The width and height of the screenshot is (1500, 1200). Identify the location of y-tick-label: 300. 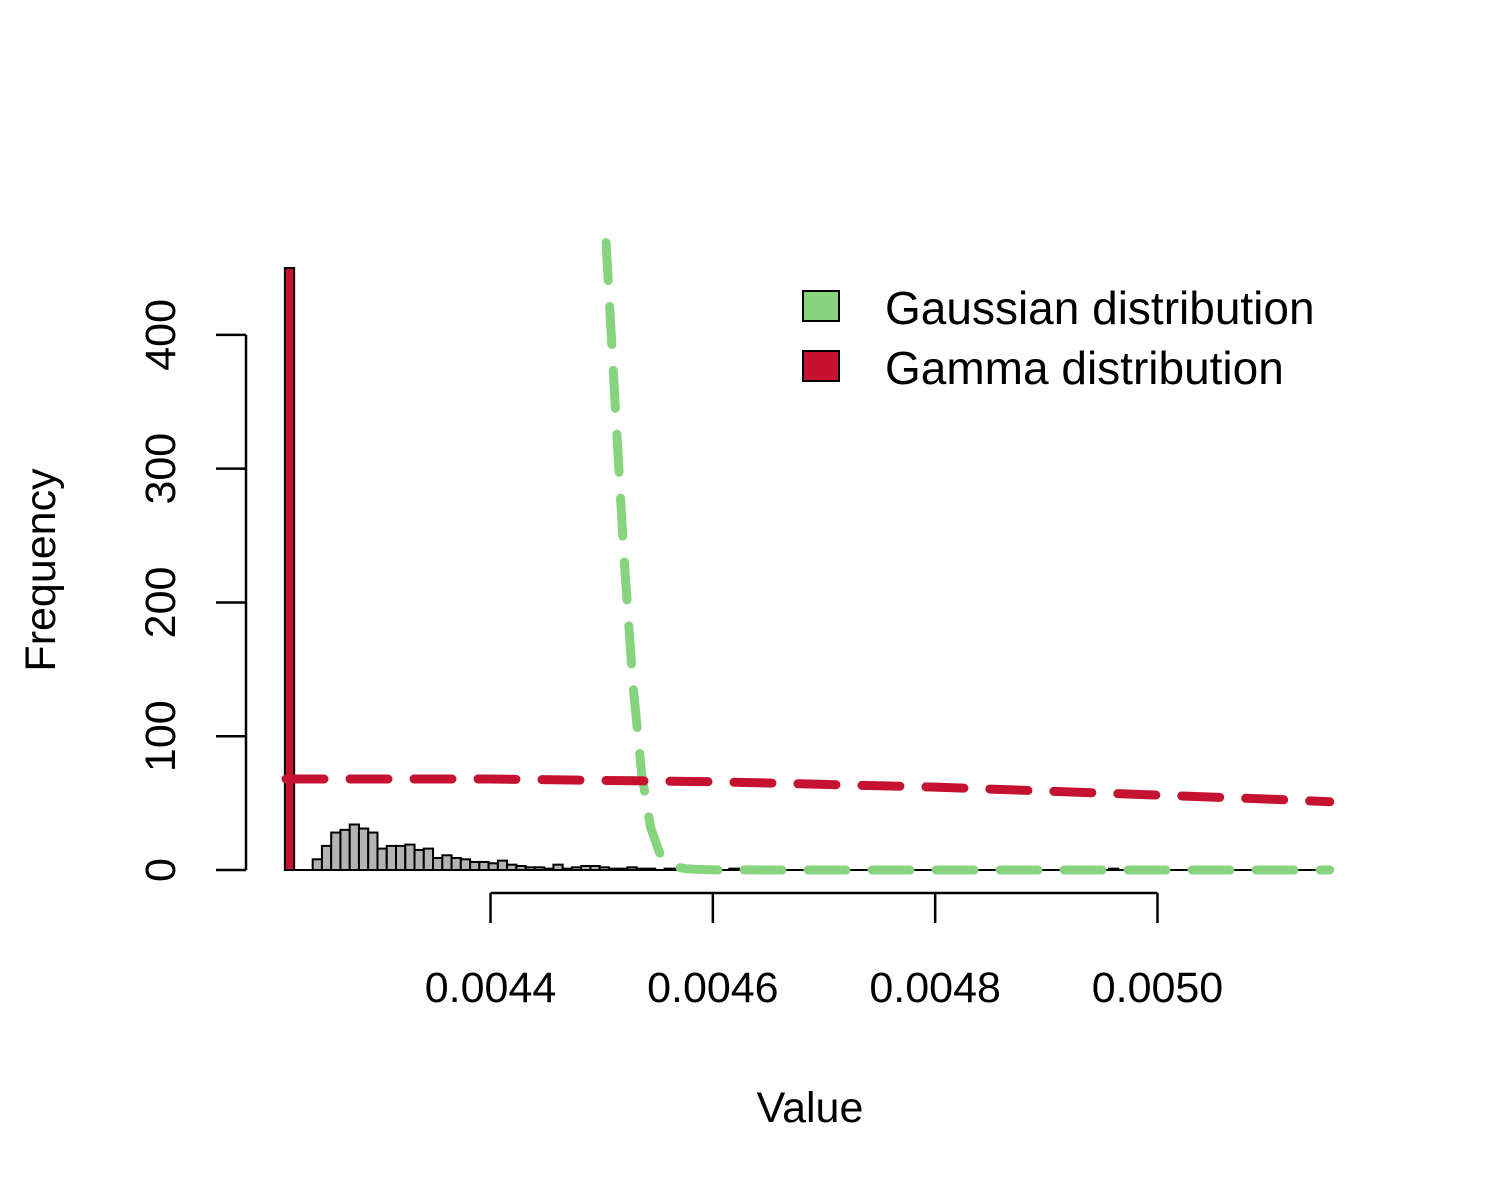
(161, 469).